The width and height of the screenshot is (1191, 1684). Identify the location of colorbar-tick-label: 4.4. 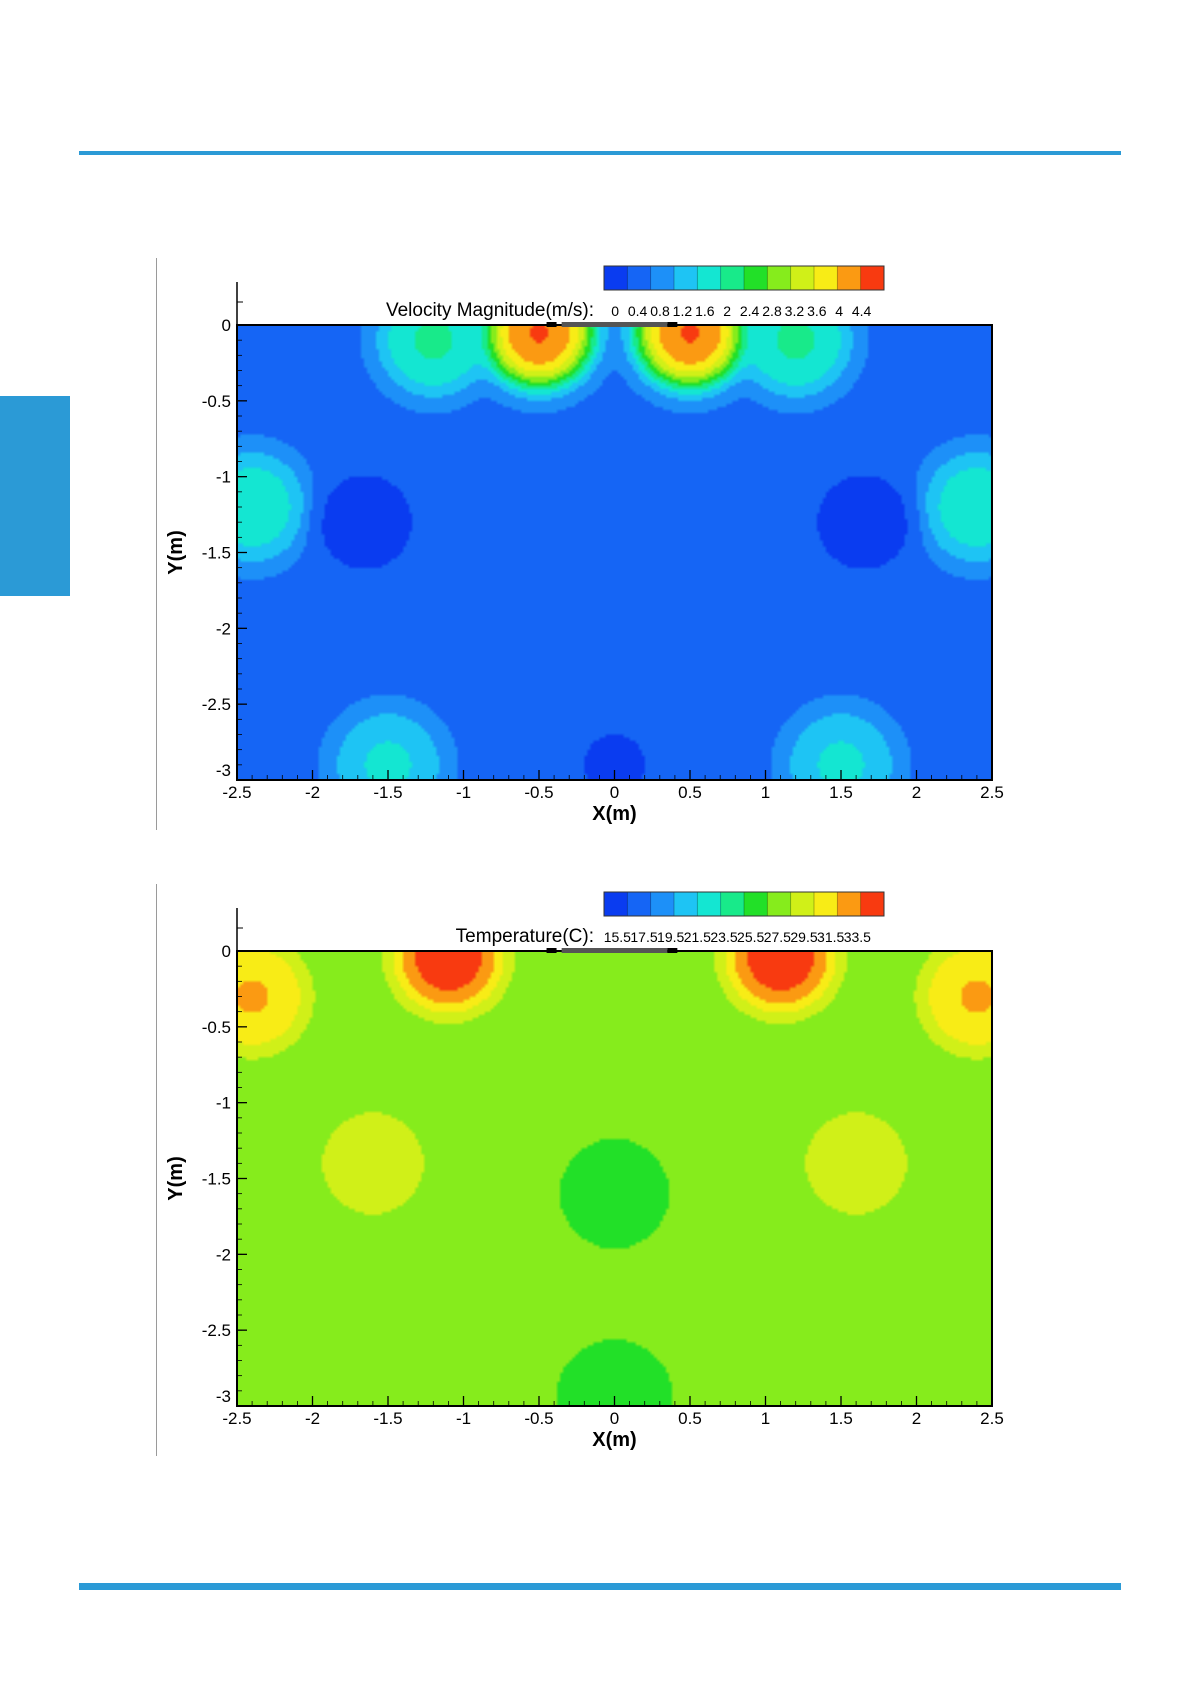
(862, 311).